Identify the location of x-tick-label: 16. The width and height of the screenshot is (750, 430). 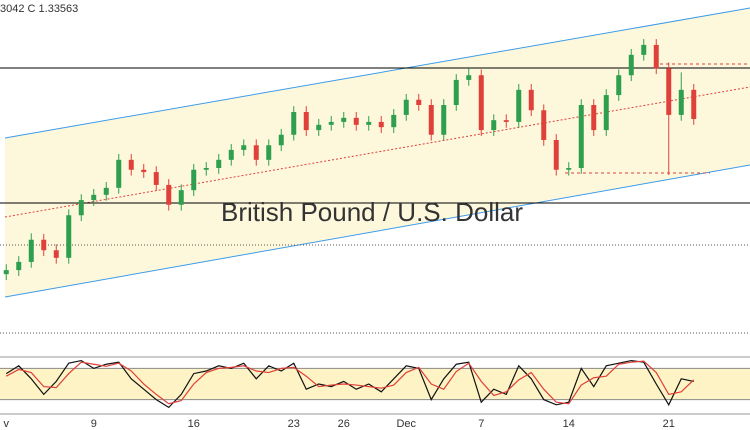
(194, 424).